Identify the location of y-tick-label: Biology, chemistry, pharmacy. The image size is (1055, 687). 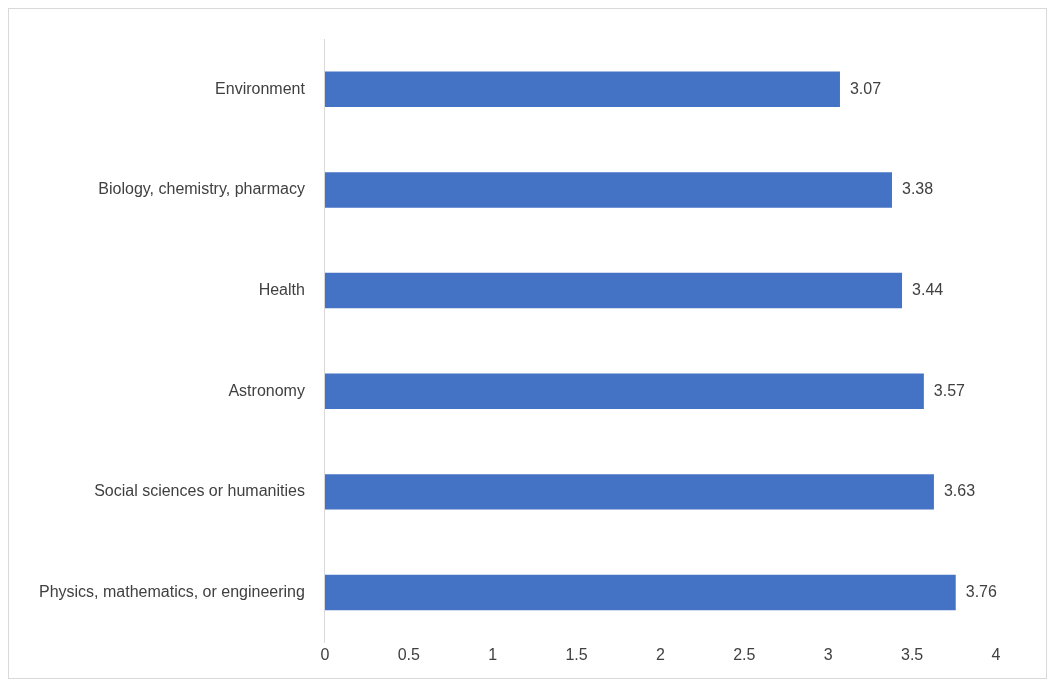
(201, 189).